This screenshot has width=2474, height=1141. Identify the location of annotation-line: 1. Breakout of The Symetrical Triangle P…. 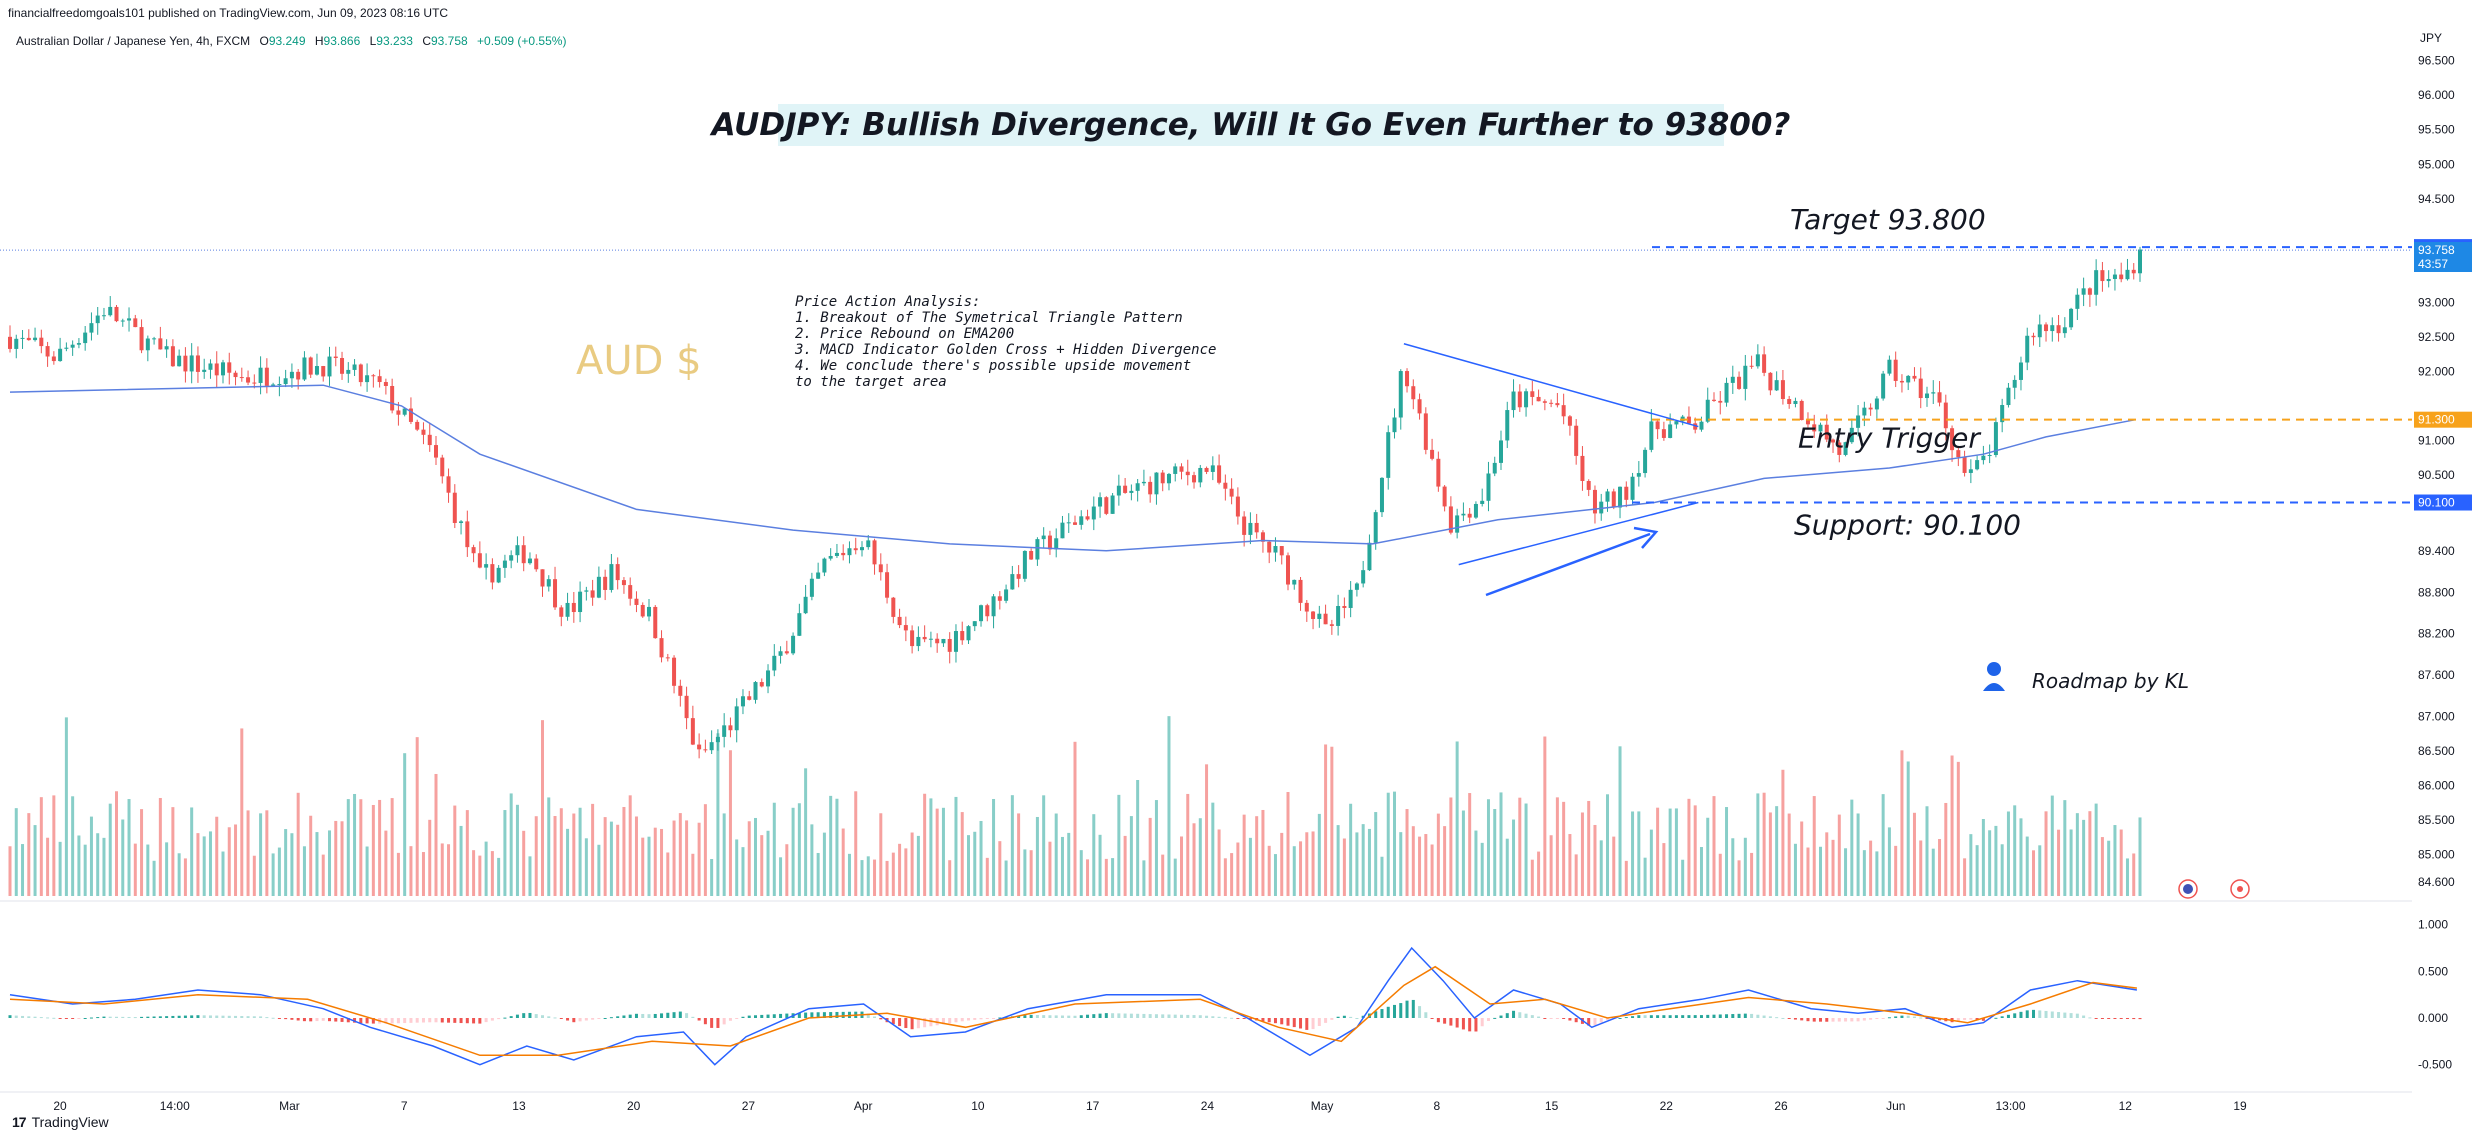
(989, 318).